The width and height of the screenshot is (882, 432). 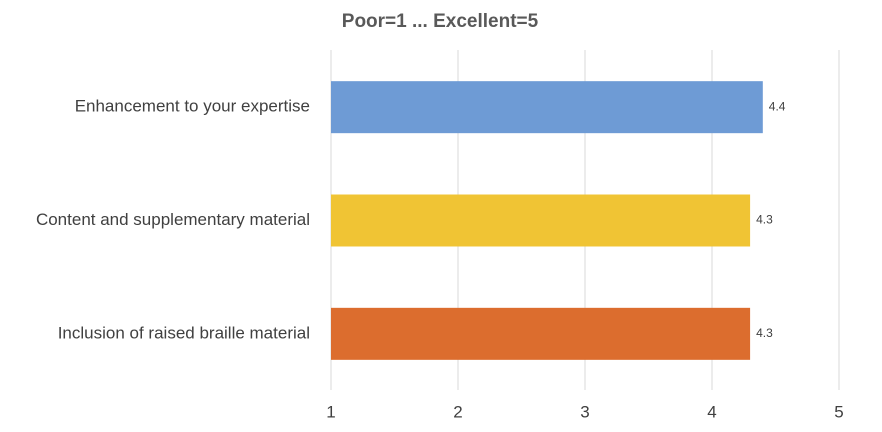 What do you see at coordinates (838, 411) in the screenshot?
I see `x-tick-label: 5` at bounding box center [838, 411].